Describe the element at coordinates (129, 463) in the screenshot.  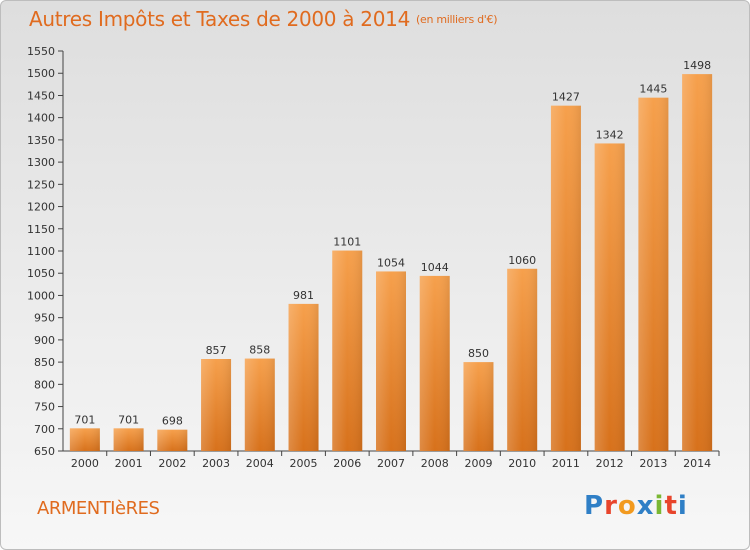
I see `x-tick-label: 2001` at that location.